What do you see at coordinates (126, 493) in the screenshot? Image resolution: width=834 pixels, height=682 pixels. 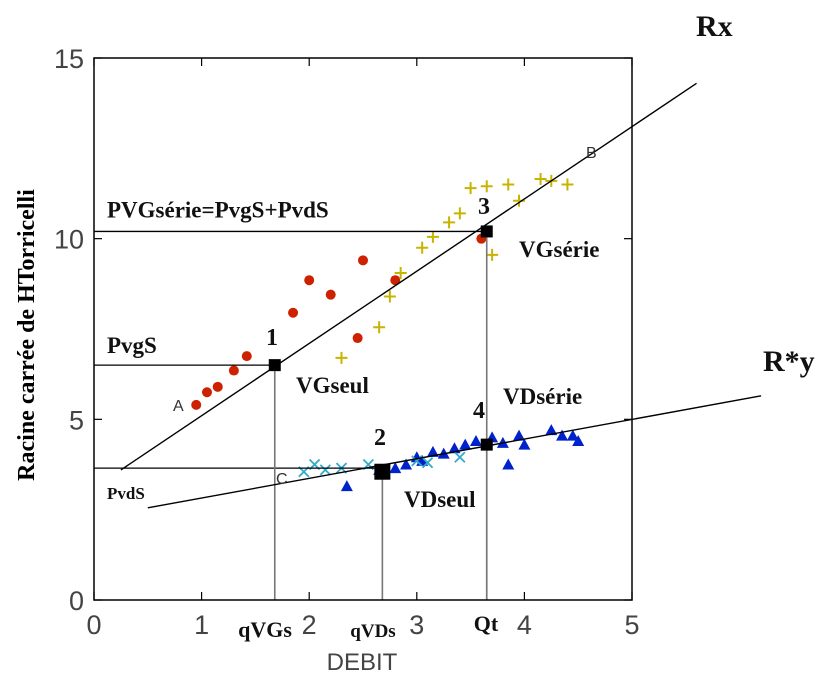 I see `label-pvds: PvdS` at bounding box center [126, 493].